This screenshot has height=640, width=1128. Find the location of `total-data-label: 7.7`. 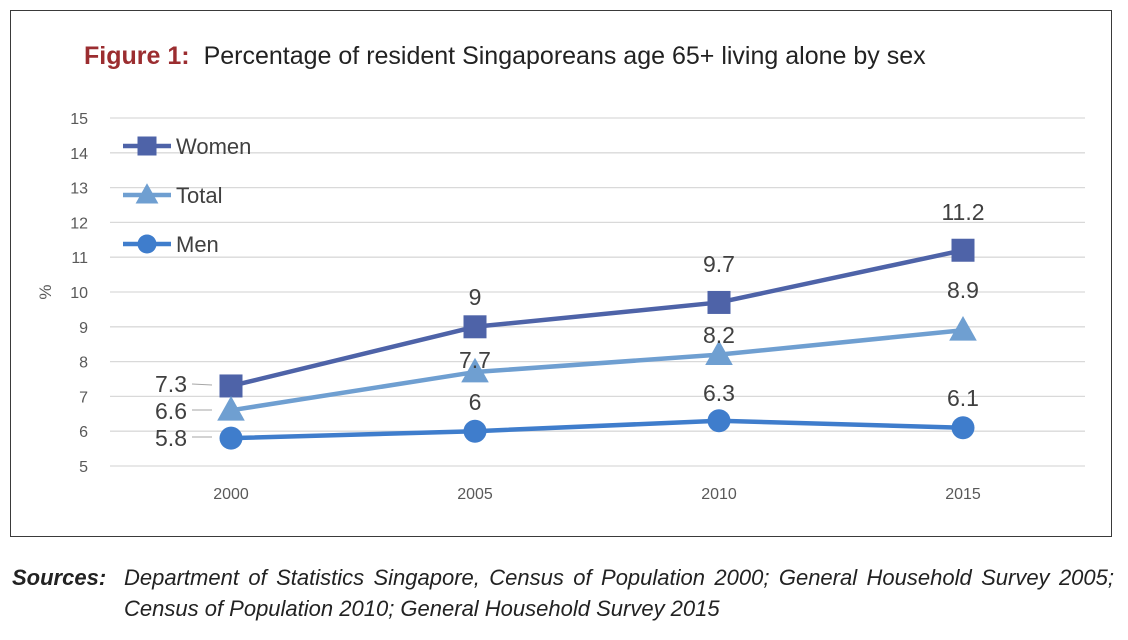

total-data-label: 7.7 is located at coordinates (475, 360).